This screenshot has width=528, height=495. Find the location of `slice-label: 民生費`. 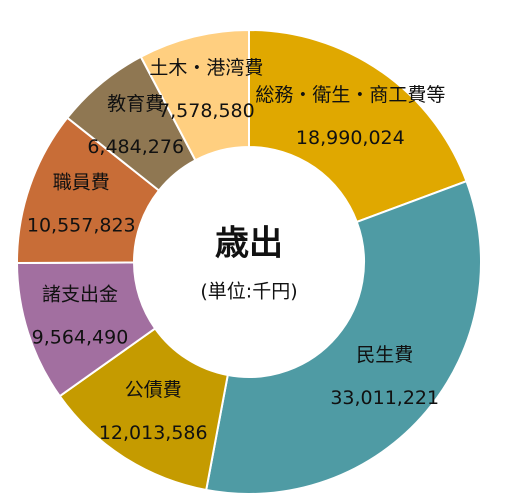

slice-label: 民生費 is located at coordinates (384, 355).